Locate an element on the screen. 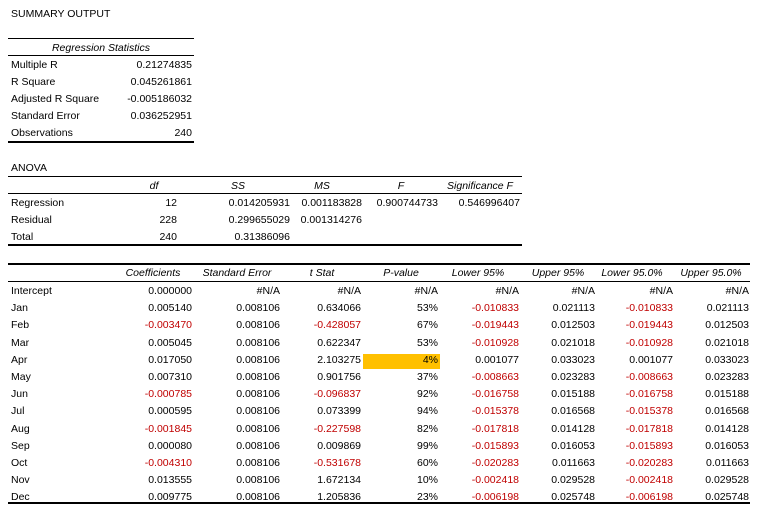 This screenshot has width=768, height=515. coef-l950-value: -0.008663 is located at coordinates (649, 377).